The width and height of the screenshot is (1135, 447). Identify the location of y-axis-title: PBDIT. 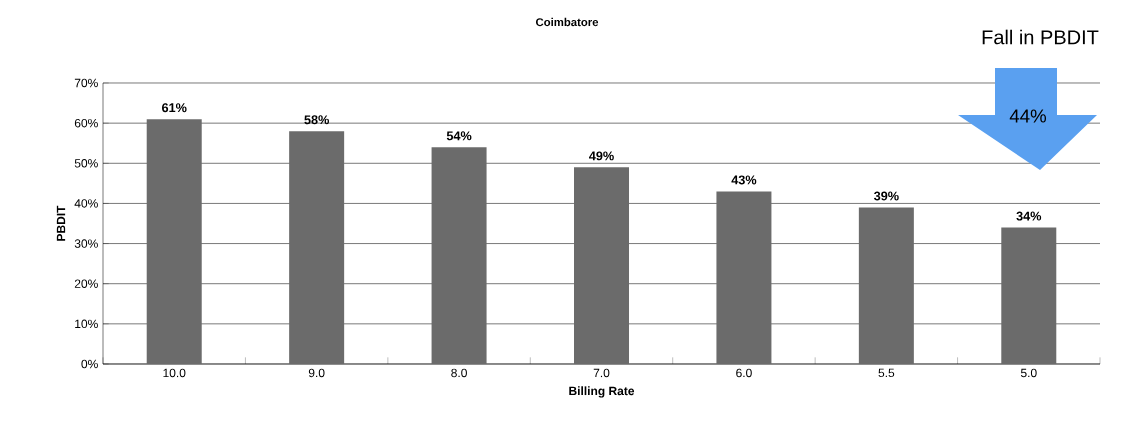
(61, 223).